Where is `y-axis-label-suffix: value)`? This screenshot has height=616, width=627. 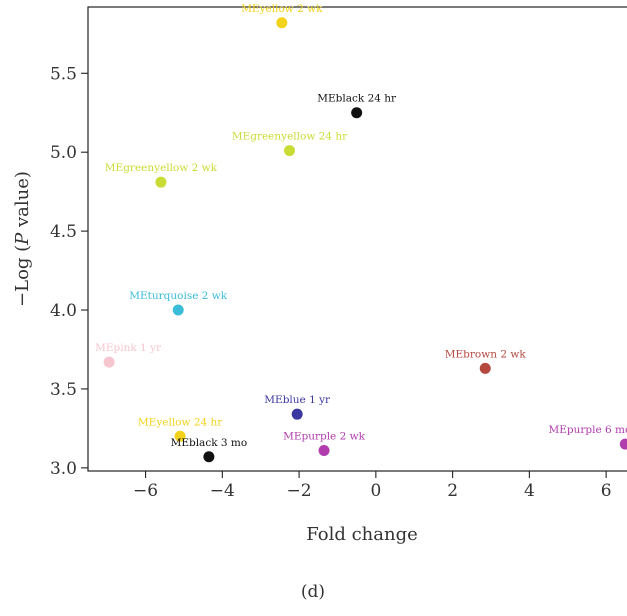
y-axis-label-suffix: value) is located at coordinates (22, 202).